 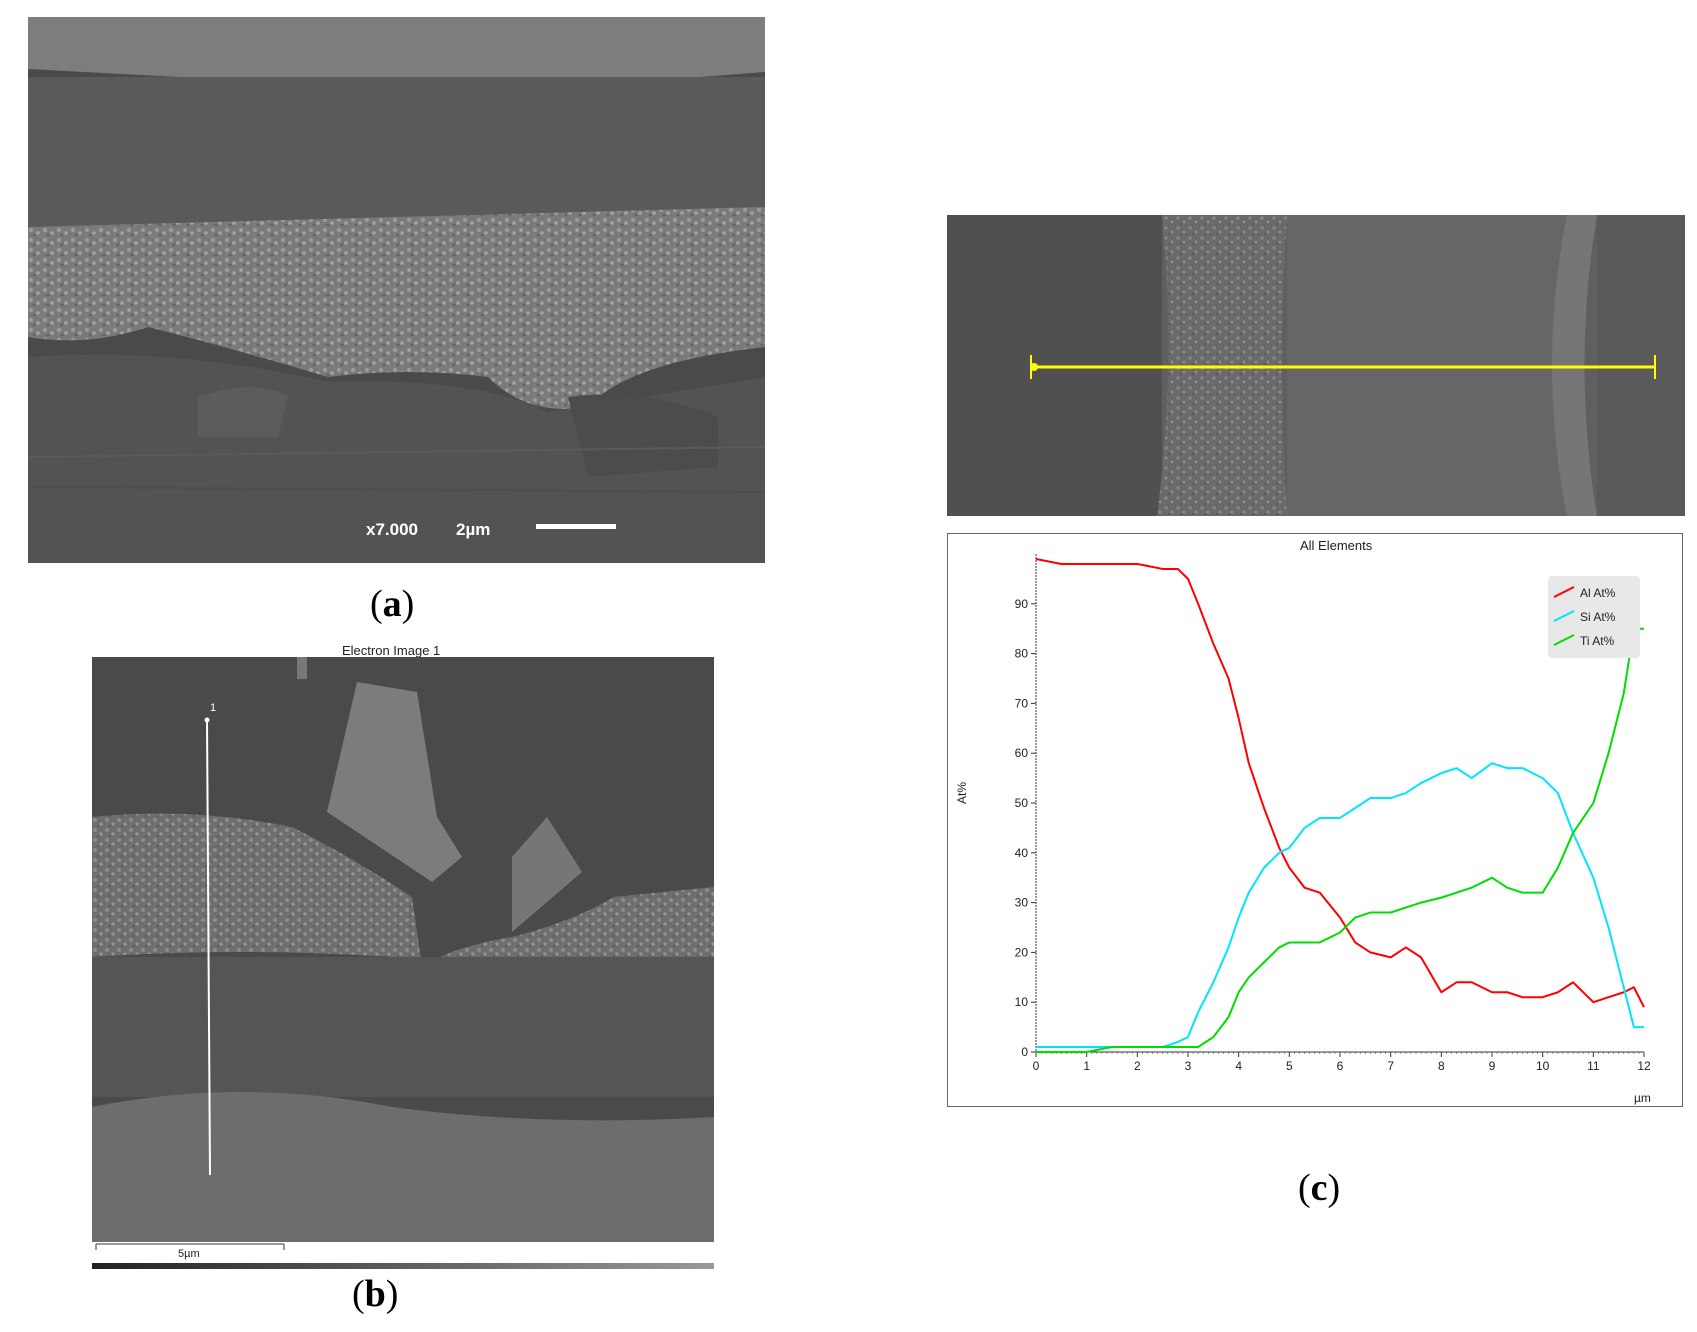 What do you see at coordinates (1022, 753) in the screenshot?
I see `y-tick-label: 60` at bounding box center [1022, 753].